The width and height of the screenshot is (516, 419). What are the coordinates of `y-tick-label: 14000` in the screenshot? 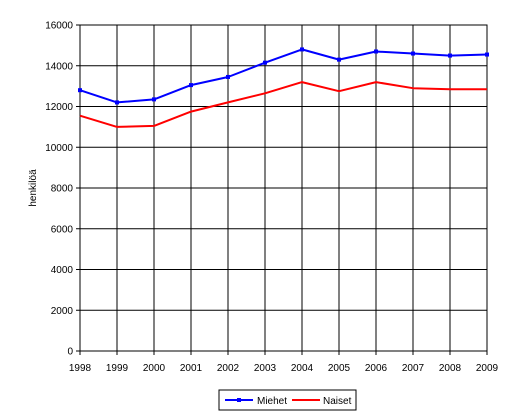 It's located at (59, 66).